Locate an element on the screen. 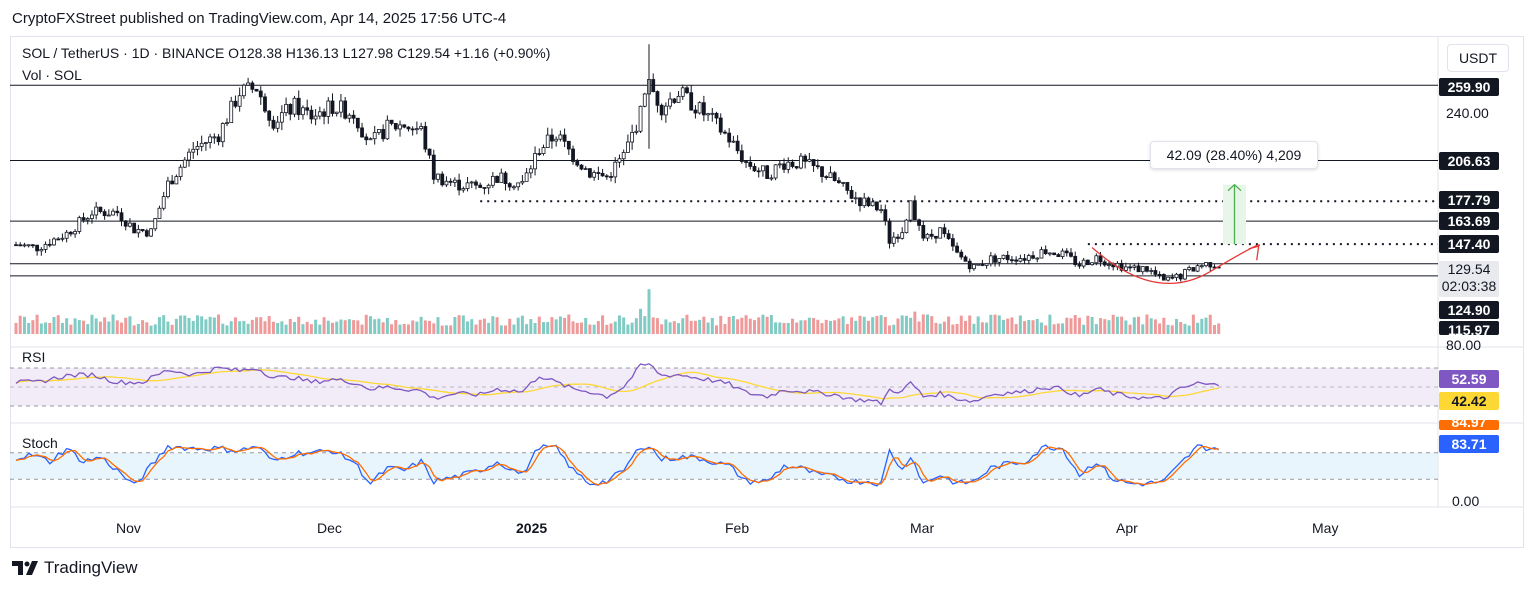 The height and width of the screenshot is (590, 1536). x-label-2025: 2025 is located at coordinates (532, 528).